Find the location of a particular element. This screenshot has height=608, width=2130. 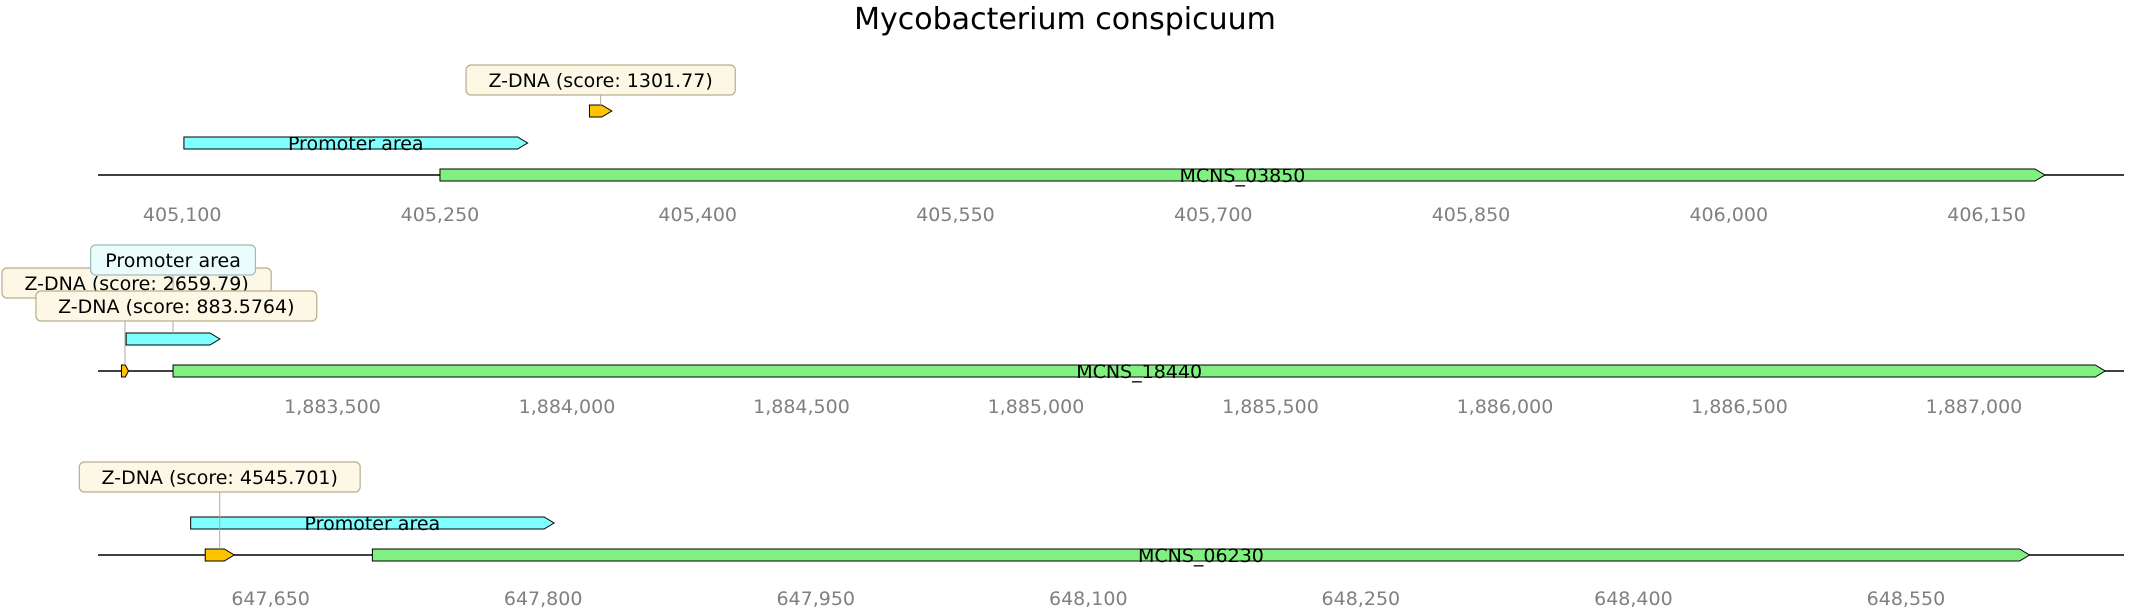

axis-tick-label: 1,884,500 is located at coordinates (801, 407).